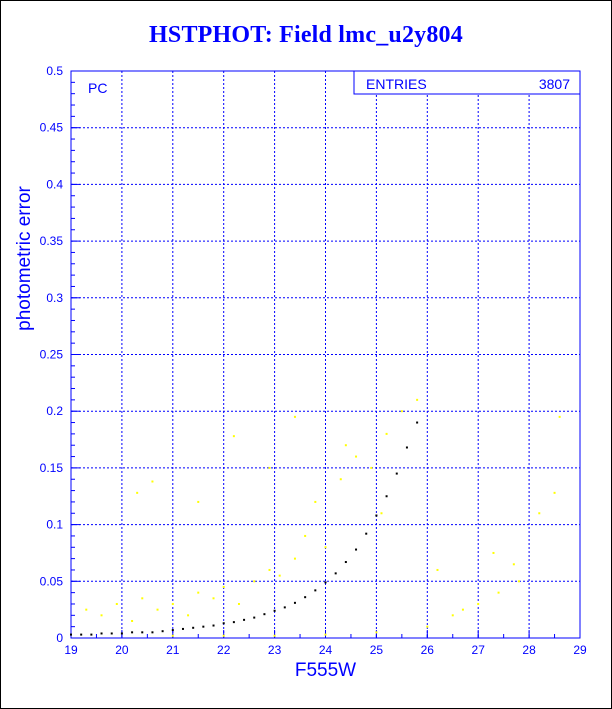 The width and height of the screenshot is (612, 709). I want to click on x-tick-label: 29, so click(580, 650).